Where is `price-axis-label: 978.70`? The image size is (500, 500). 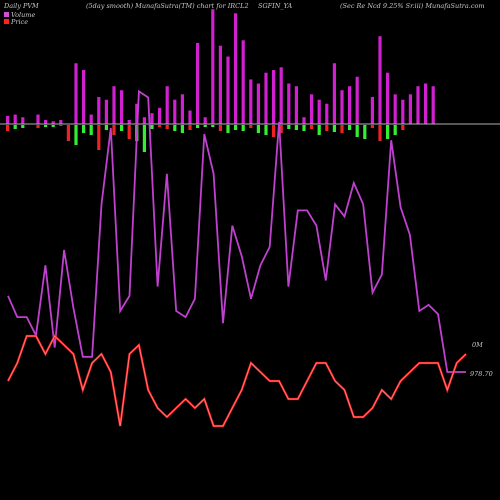
price-axis-label: 978.70 is located at coordinates (481, 374).